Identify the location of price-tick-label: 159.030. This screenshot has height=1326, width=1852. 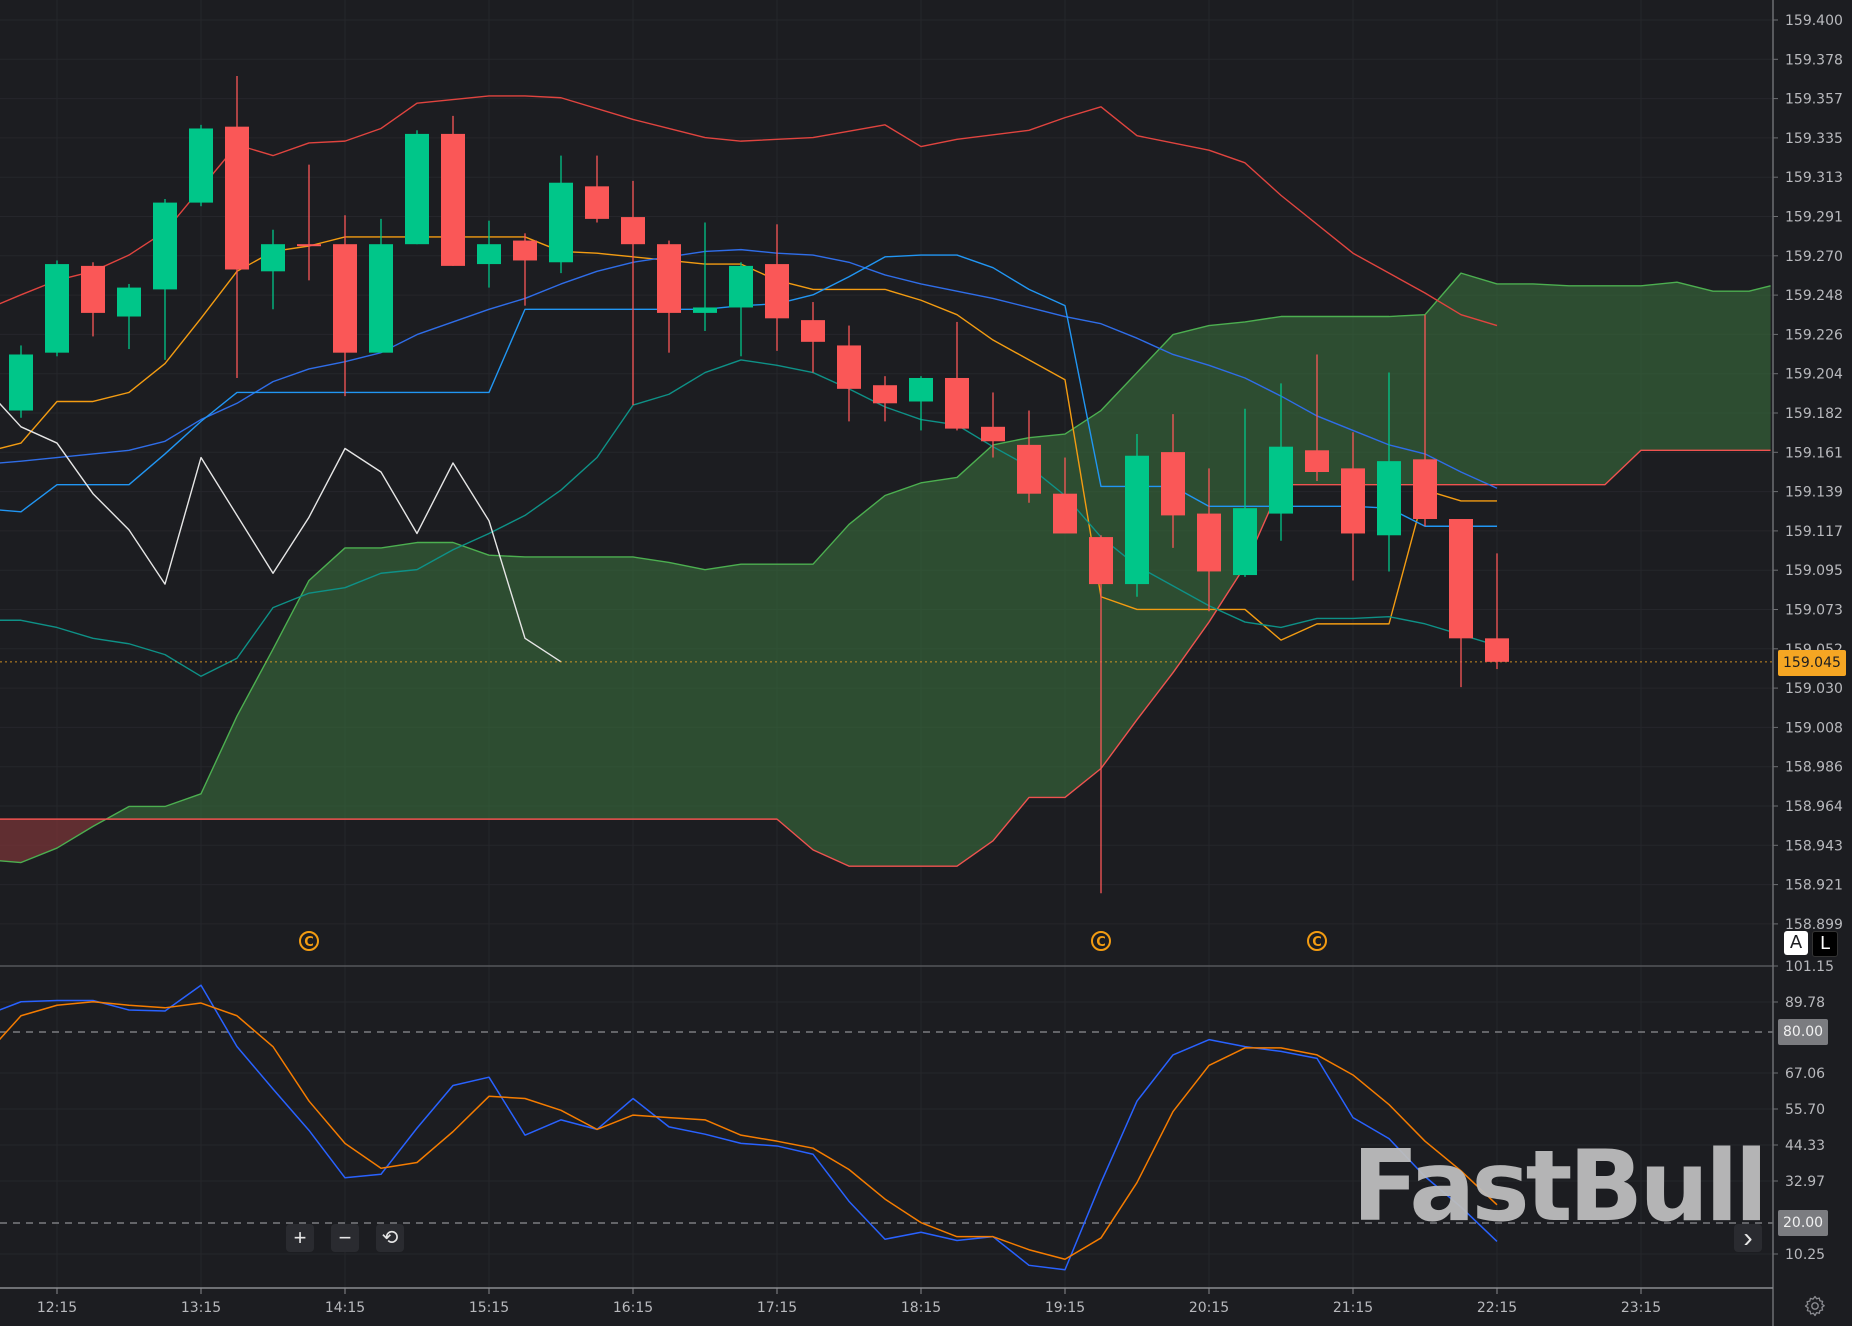
(1814, 689).